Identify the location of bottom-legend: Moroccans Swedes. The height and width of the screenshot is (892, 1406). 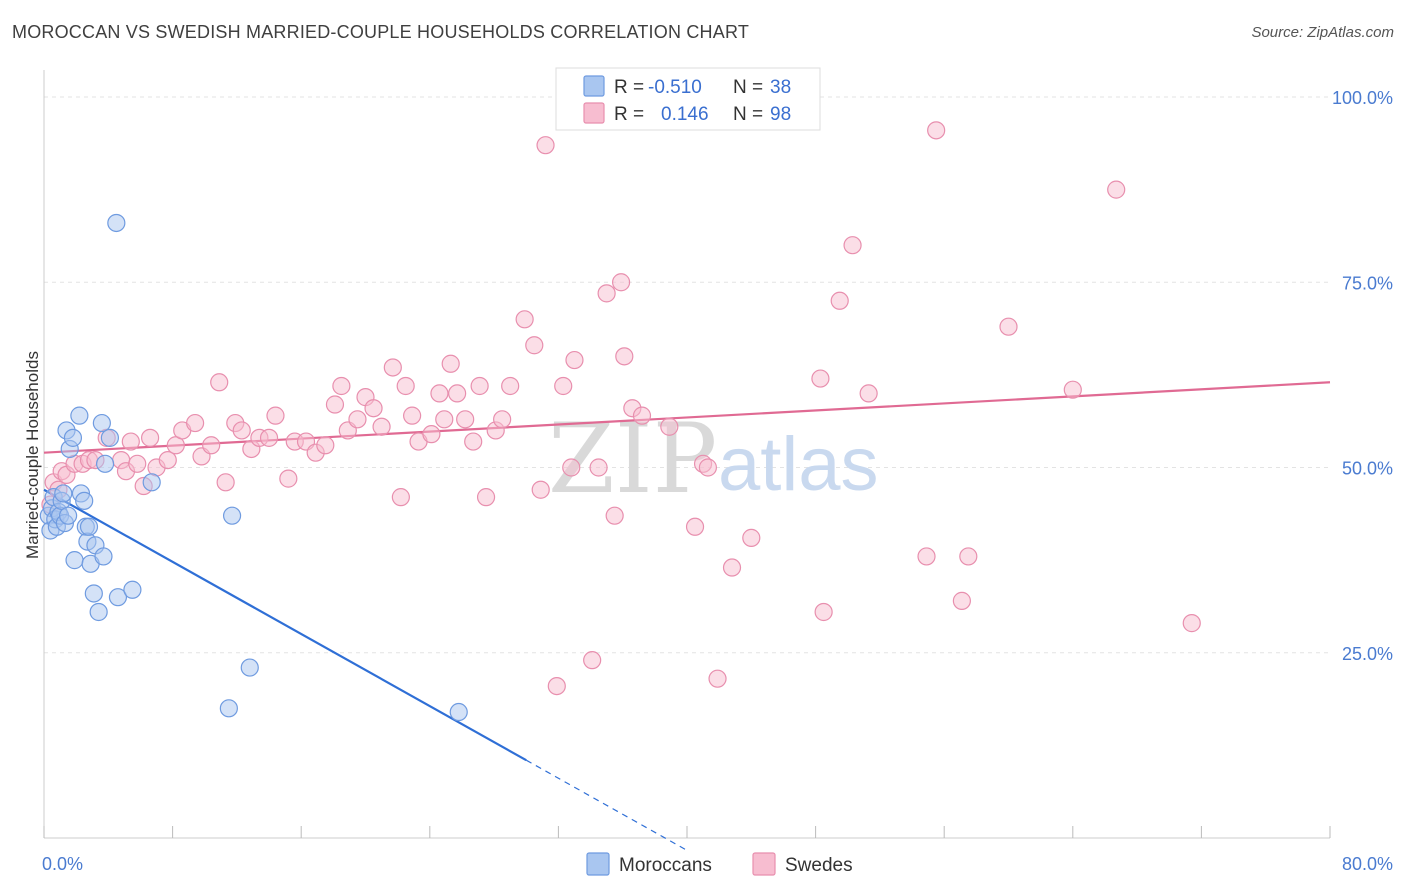
(719, 864).